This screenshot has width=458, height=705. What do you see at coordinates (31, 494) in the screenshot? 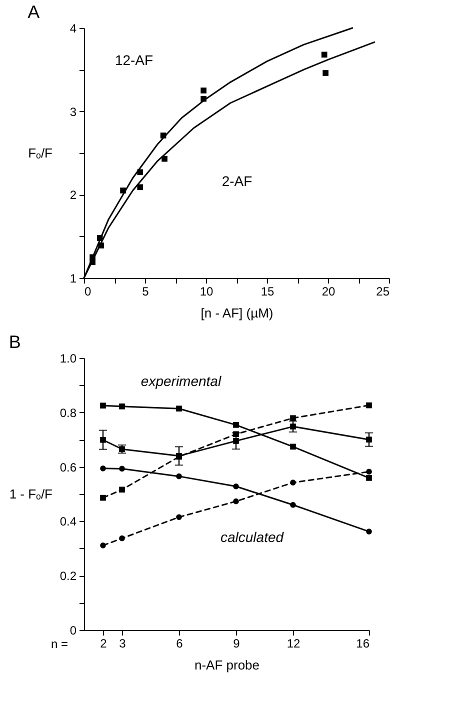
I see `y-axis-title: 1 - Fₒ/F` at bounding box center [31, 494].